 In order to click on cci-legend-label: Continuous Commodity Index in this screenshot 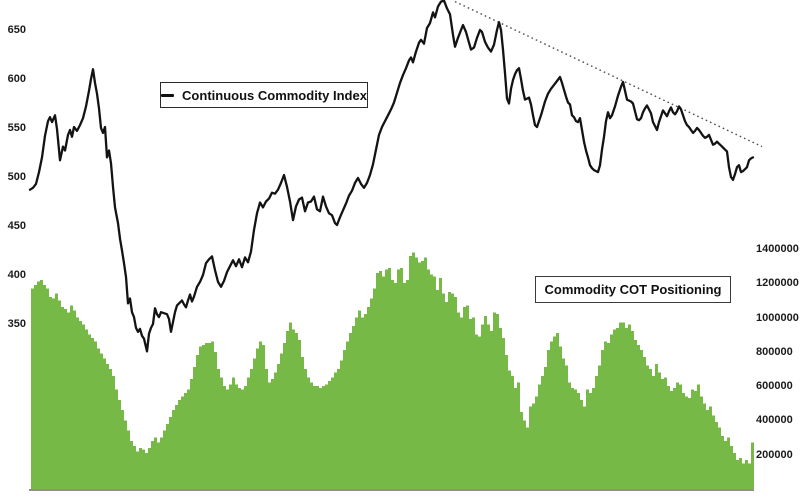, I will do `click(274, 95)`.